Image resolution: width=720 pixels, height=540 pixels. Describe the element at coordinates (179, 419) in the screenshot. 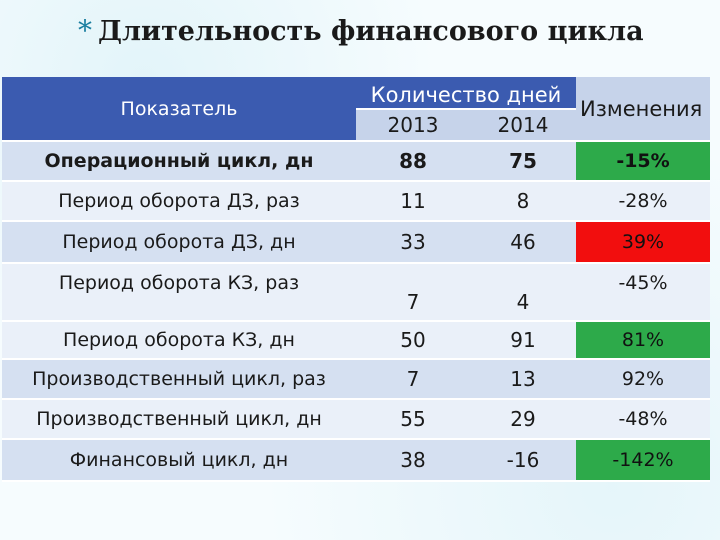

I see `row-label: Производственный цикл, дн` at that location.